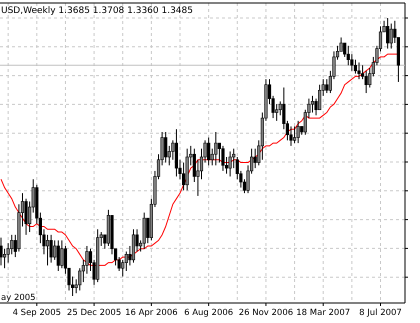 The width and height of the screenshot is (420, 323). What do you see at coordinates (380, 313) in the screenshot?
I see `x-tick-label: 8 Jul 2007` at bounding box center [380, 313].